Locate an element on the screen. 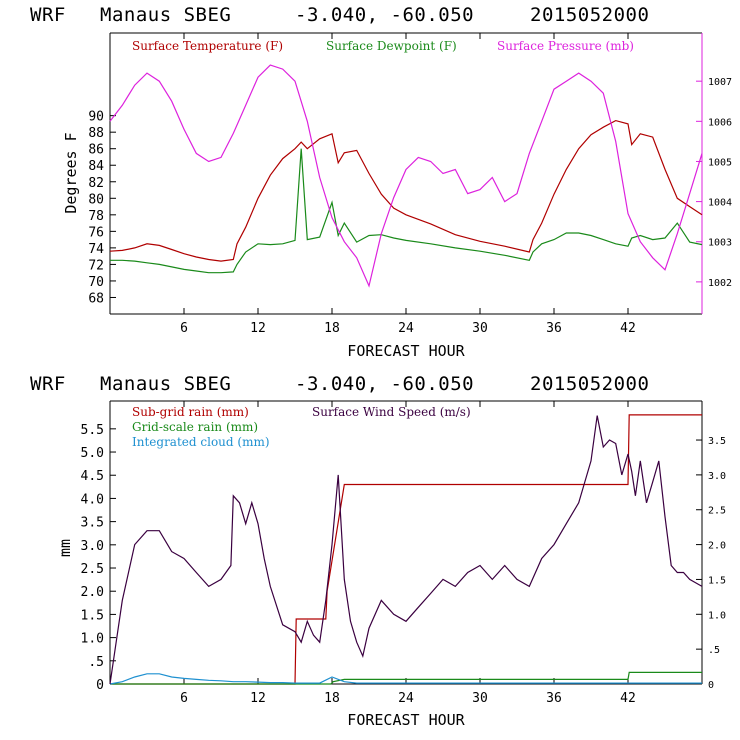 The height and width of the screenshot is (740, 740). legend-entry: Surface Pressure (mb) is located at coordinates (565, 46).